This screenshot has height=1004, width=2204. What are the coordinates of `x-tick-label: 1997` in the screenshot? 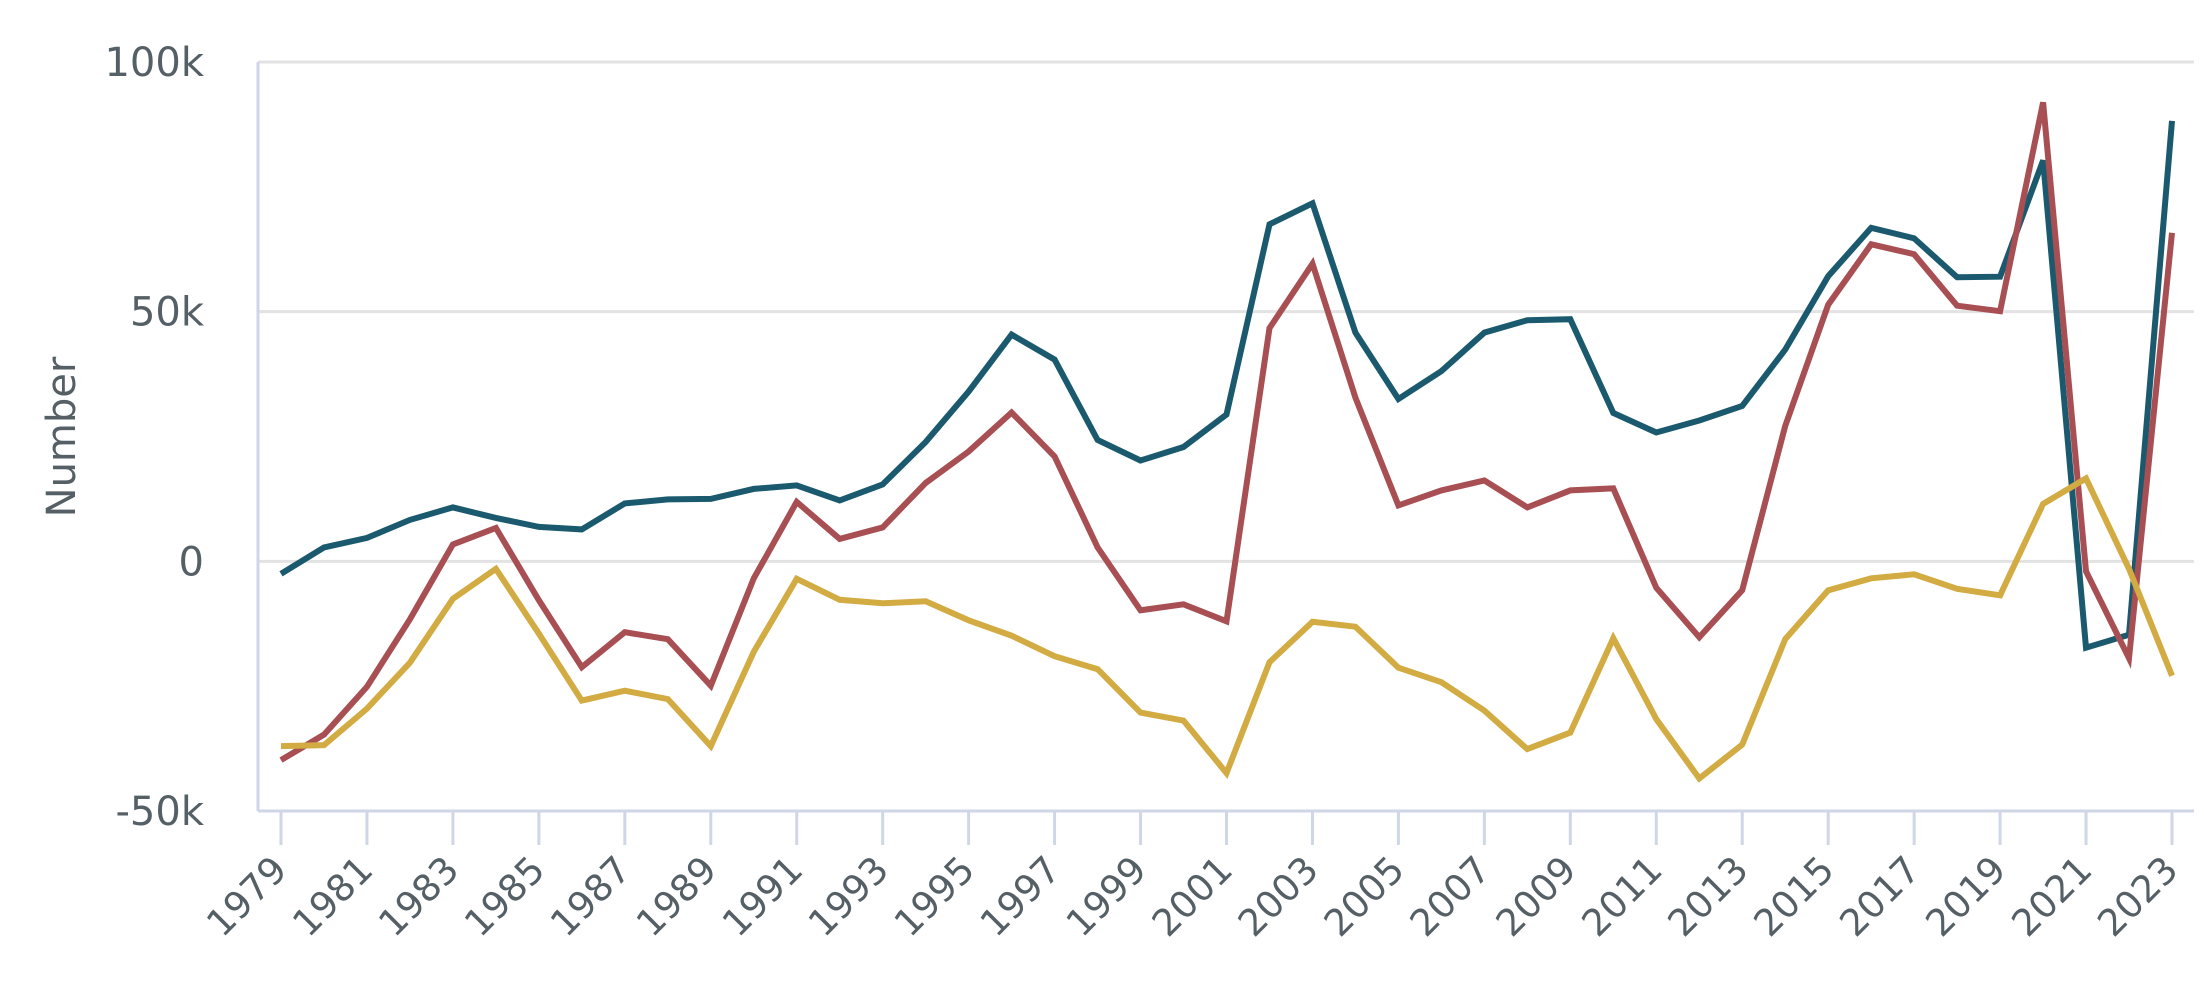 It's located at (1020, 896).